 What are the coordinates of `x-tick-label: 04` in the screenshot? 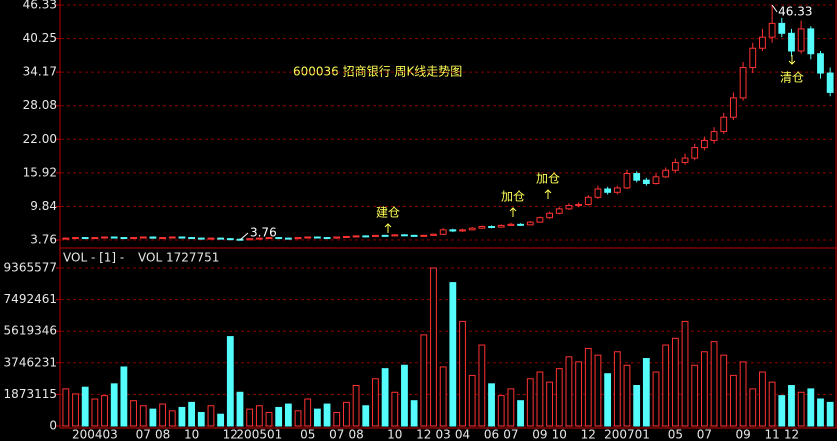 It's located at (462, 434).